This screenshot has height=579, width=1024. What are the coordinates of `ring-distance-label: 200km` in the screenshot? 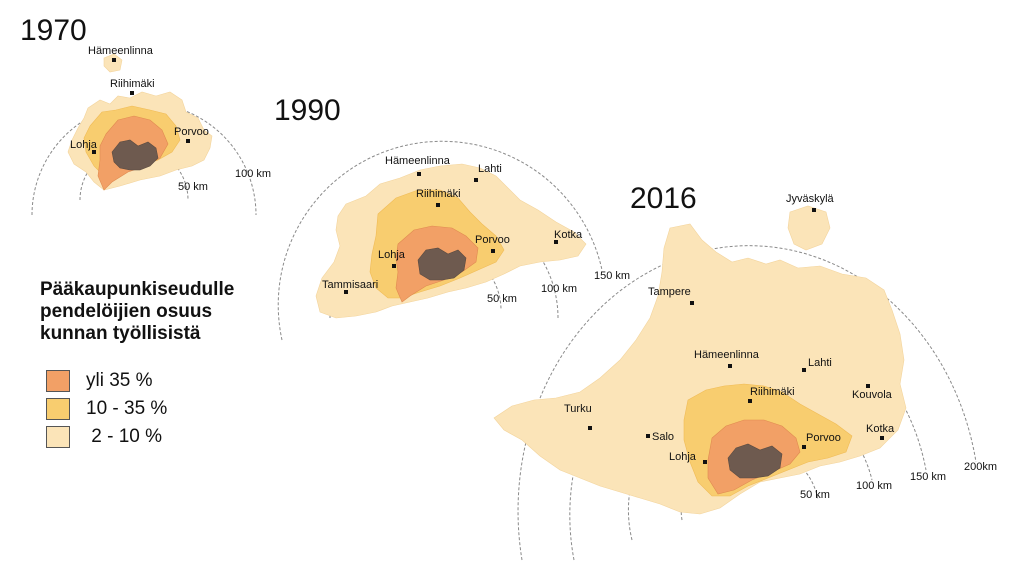 It's located at (980, 467).